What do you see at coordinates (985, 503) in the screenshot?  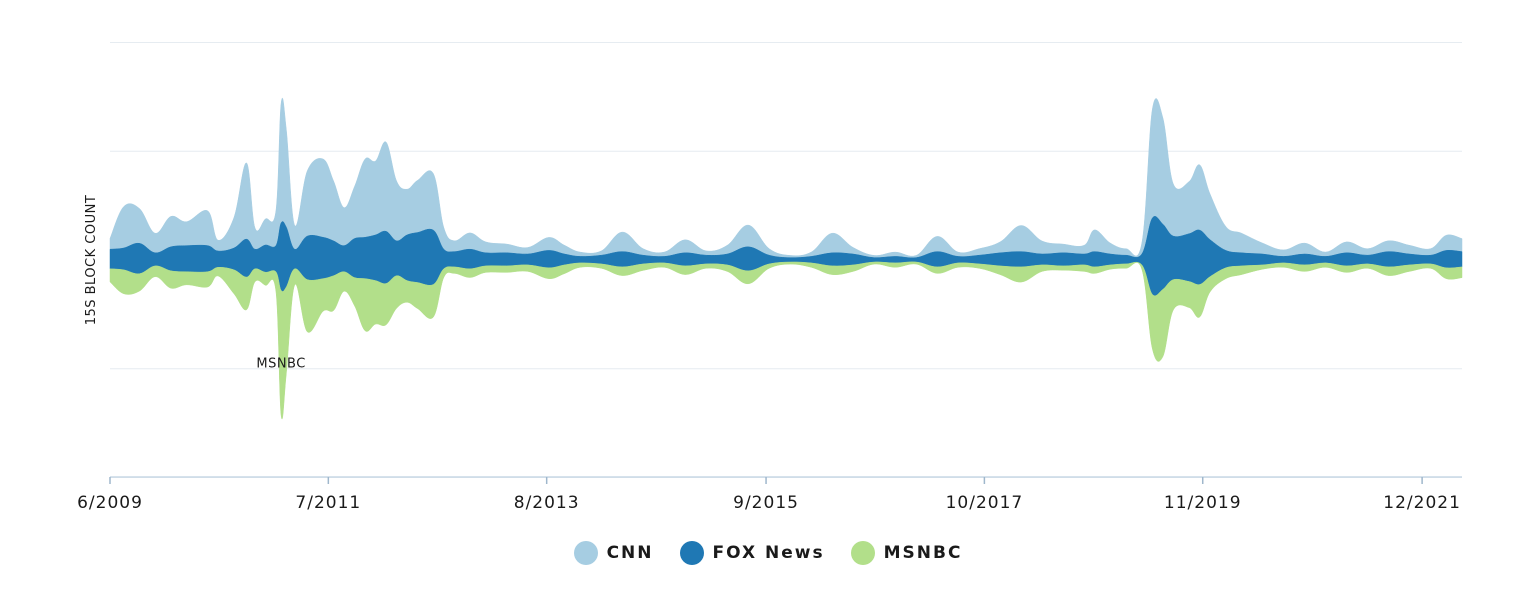 I see `x-tick-label: 10/2017` at bounding box center [985, 503].